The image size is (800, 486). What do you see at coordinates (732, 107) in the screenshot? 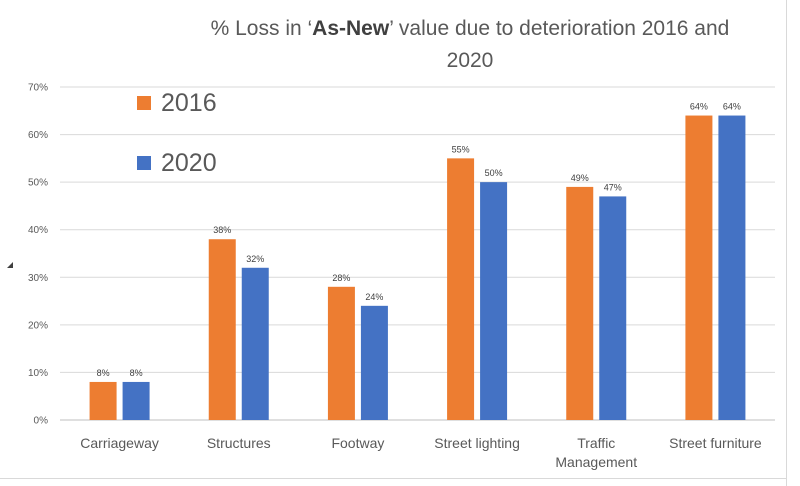
I see `data-label-2020: 64%` at bounding box center [732, 107].